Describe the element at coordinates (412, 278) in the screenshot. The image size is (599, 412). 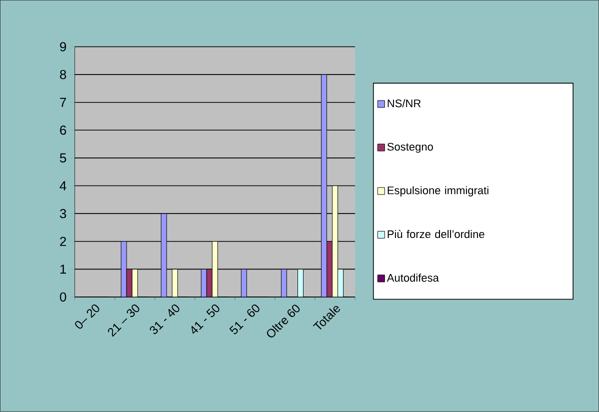
I see `legend-label: Autodifesa` at that location.